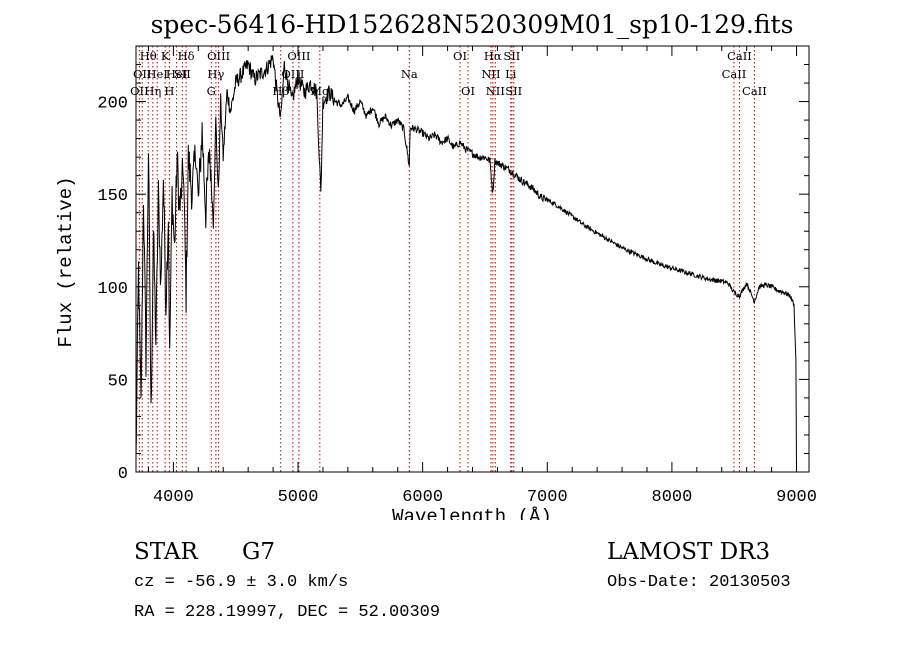 This screenshot has width=900, height=649. I want to click on line-marker-label: Li, so click(511, 74).